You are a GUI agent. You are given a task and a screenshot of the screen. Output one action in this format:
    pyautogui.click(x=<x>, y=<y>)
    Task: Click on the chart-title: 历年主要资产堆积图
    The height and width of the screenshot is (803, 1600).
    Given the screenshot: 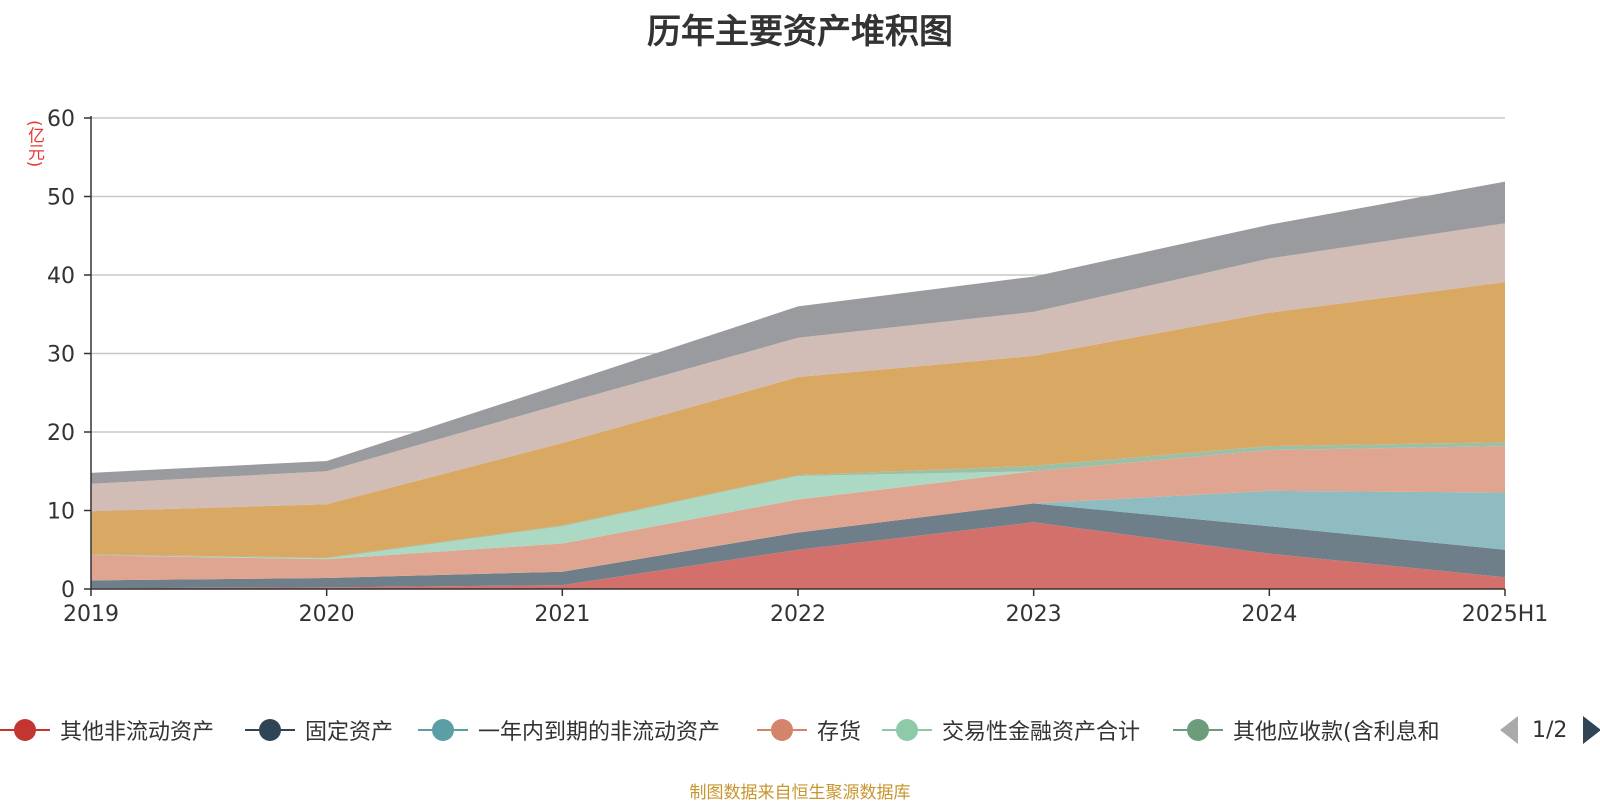 What is the action you would take?
    pyautogui.click(x=800, y=32)
    